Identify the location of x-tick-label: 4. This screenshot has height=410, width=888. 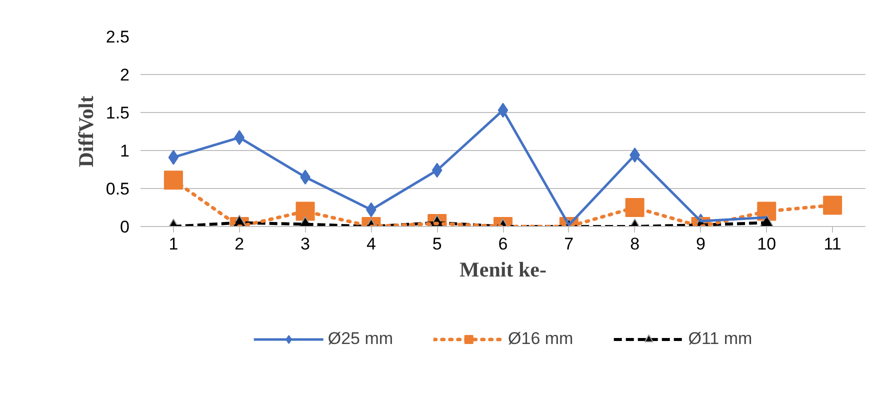
(371, 244).